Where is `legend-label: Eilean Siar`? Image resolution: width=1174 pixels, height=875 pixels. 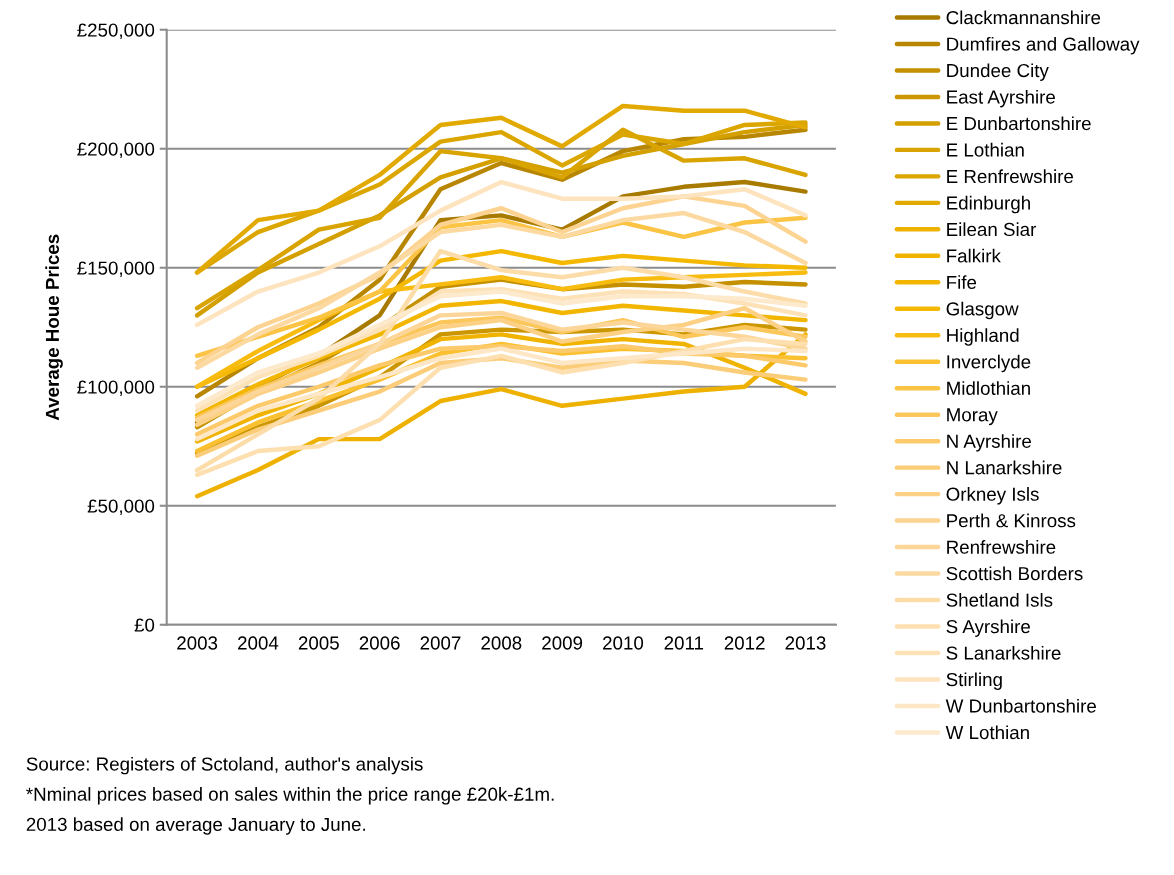
legend-label: Eilean Siar is located at coordinates (992, 229).